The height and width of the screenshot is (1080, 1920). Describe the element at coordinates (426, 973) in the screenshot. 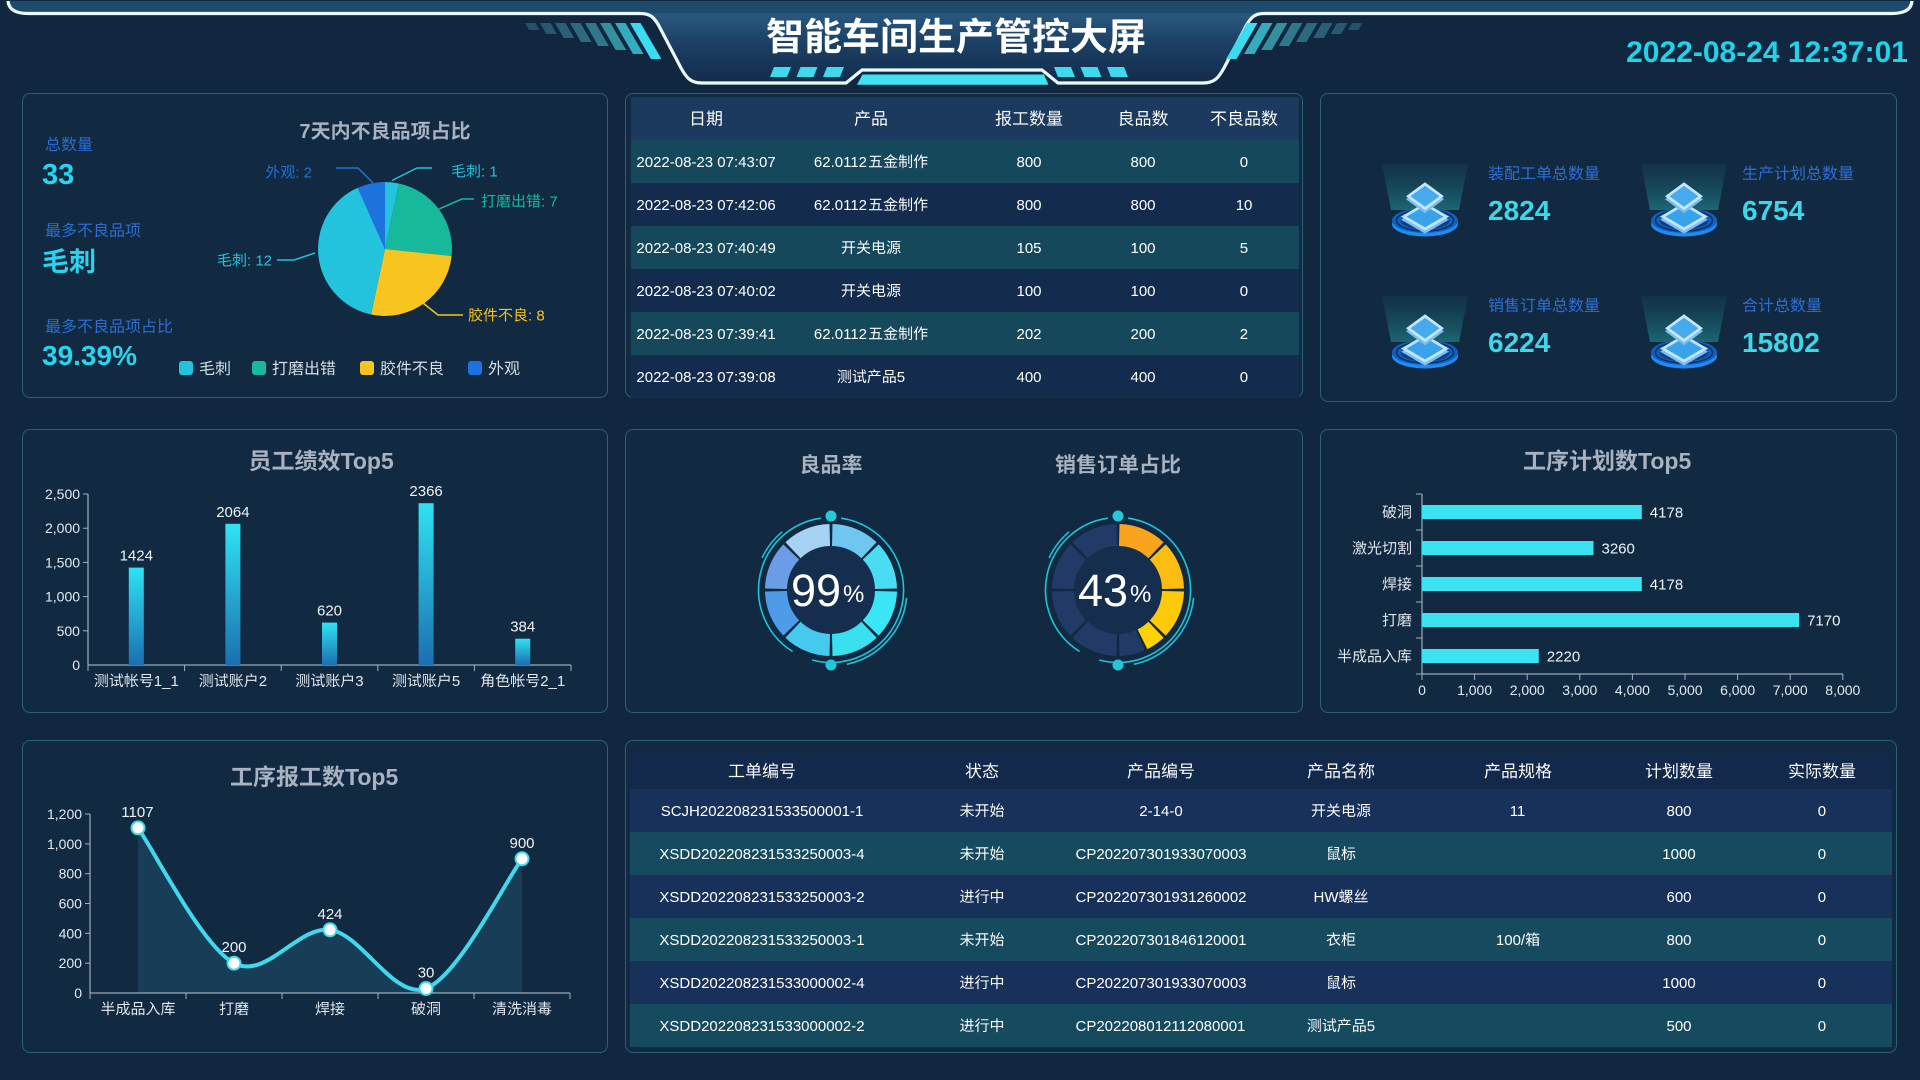

I see `svg-text: 30` at that location.